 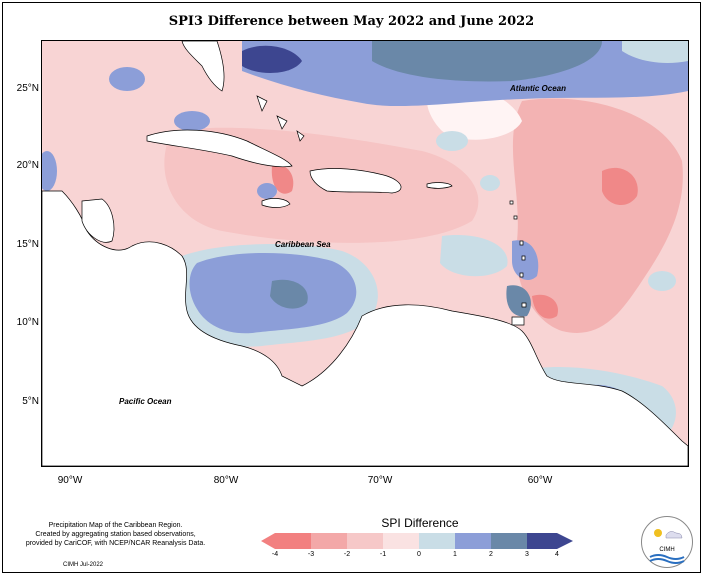 I want to click on lat-tick-10: 10°N, so click(x=27, y=322).